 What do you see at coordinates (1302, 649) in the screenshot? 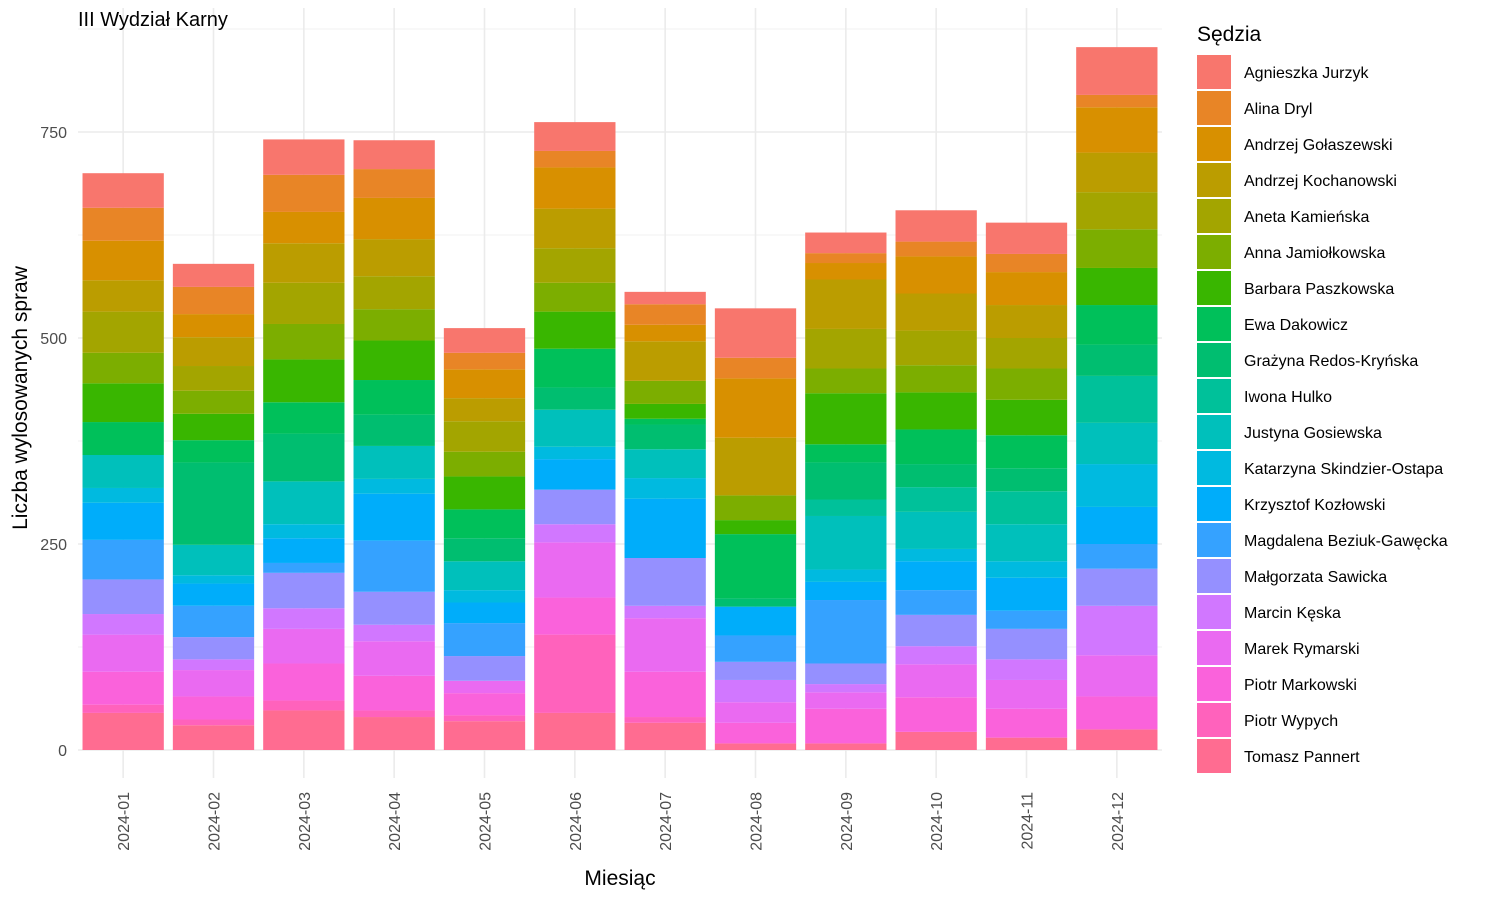
I see `legend-label: Marek Rymarski` at bounding box center [1302, 649].